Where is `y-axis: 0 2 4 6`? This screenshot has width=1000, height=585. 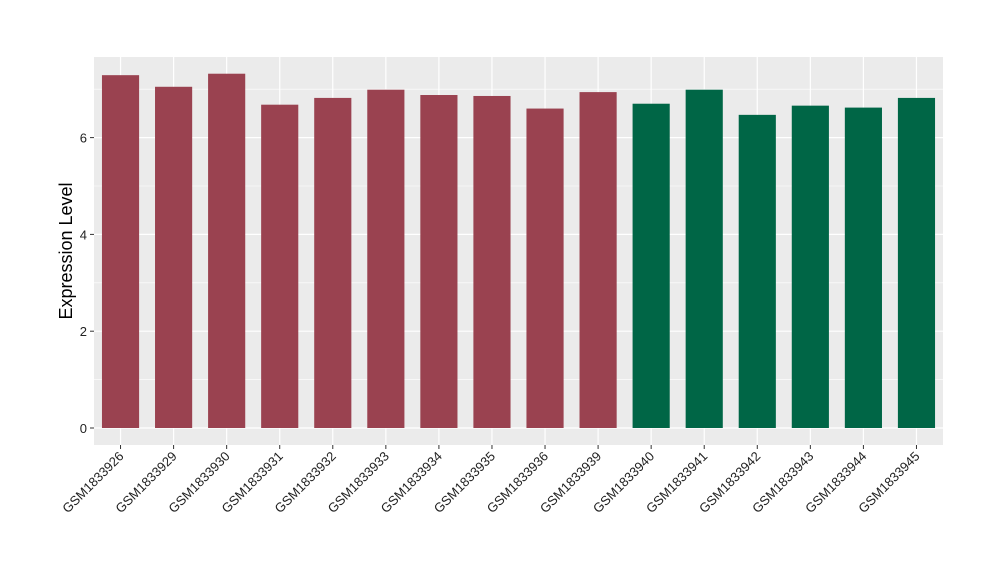 y-axis: 0 2 4 6 is located at coordinates (87, 283).